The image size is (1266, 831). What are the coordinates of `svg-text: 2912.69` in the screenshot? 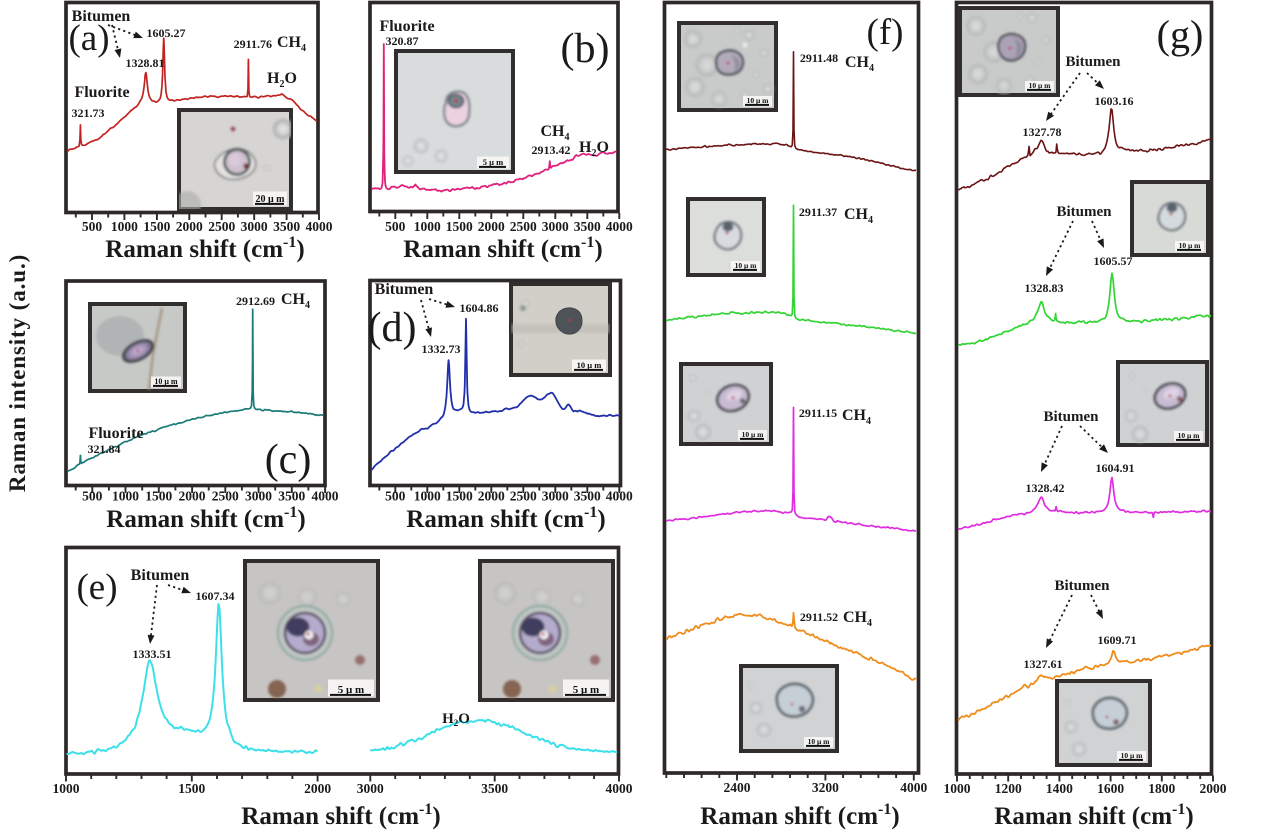 It's located at (255, 301).